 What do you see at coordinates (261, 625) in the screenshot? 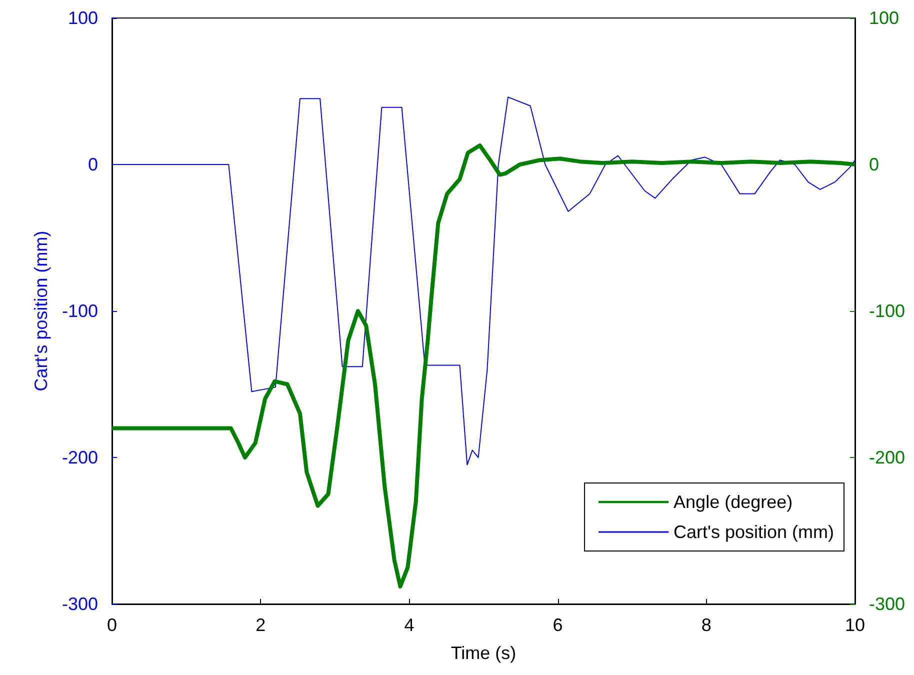
I see `x-tick-label: 2` at bounding box center [261, 625].